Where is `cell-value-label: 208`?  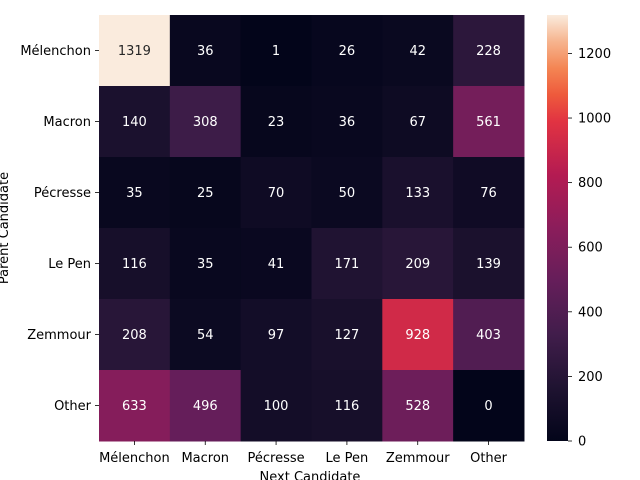
cell-value-label: 208 is located at coordinates (134, 335).